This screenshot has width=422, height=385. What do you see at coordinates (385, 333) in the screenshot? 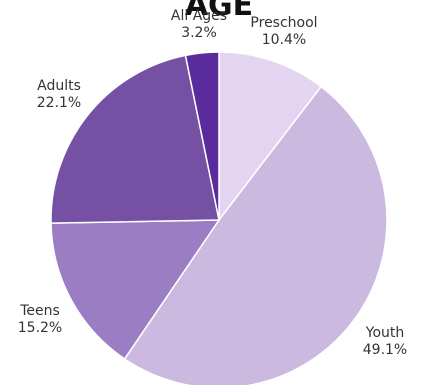
I see `slice-label-youth: Youth` at bounding box center [385, 333].